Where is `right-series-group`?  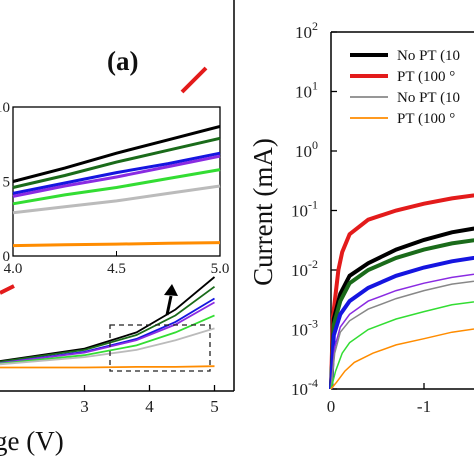 right-series-group is located at coordinates (401, 291).